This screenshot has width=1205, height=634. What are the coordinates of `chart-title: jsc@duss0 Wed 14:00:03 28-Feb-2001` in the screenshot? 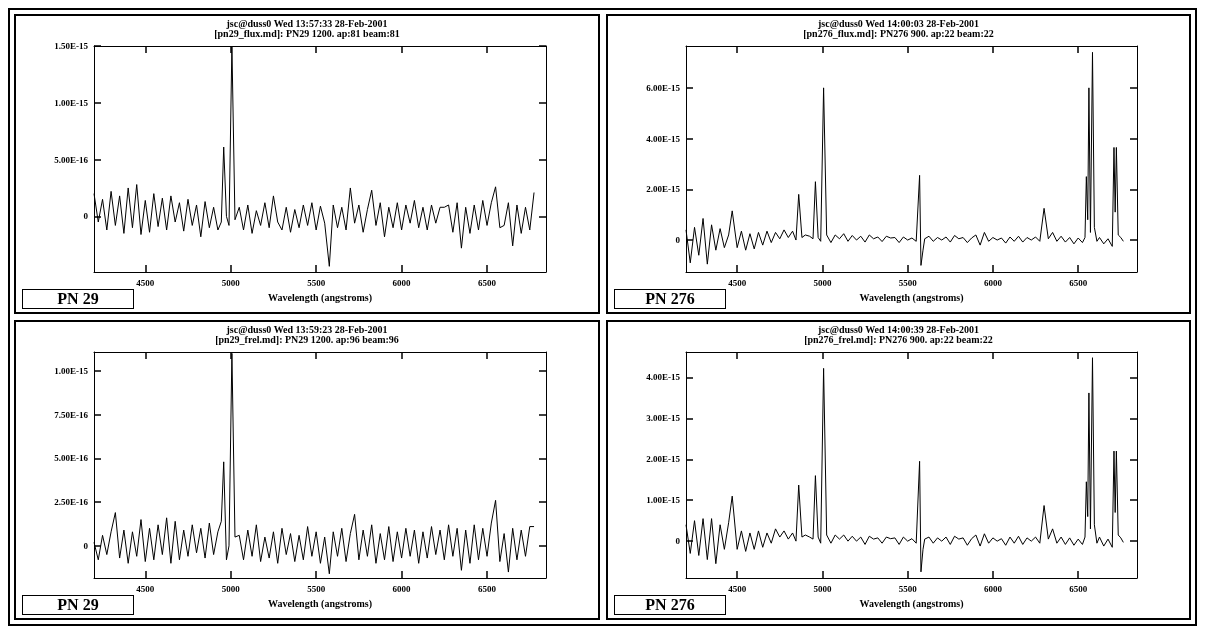 It's located at (898, 23).